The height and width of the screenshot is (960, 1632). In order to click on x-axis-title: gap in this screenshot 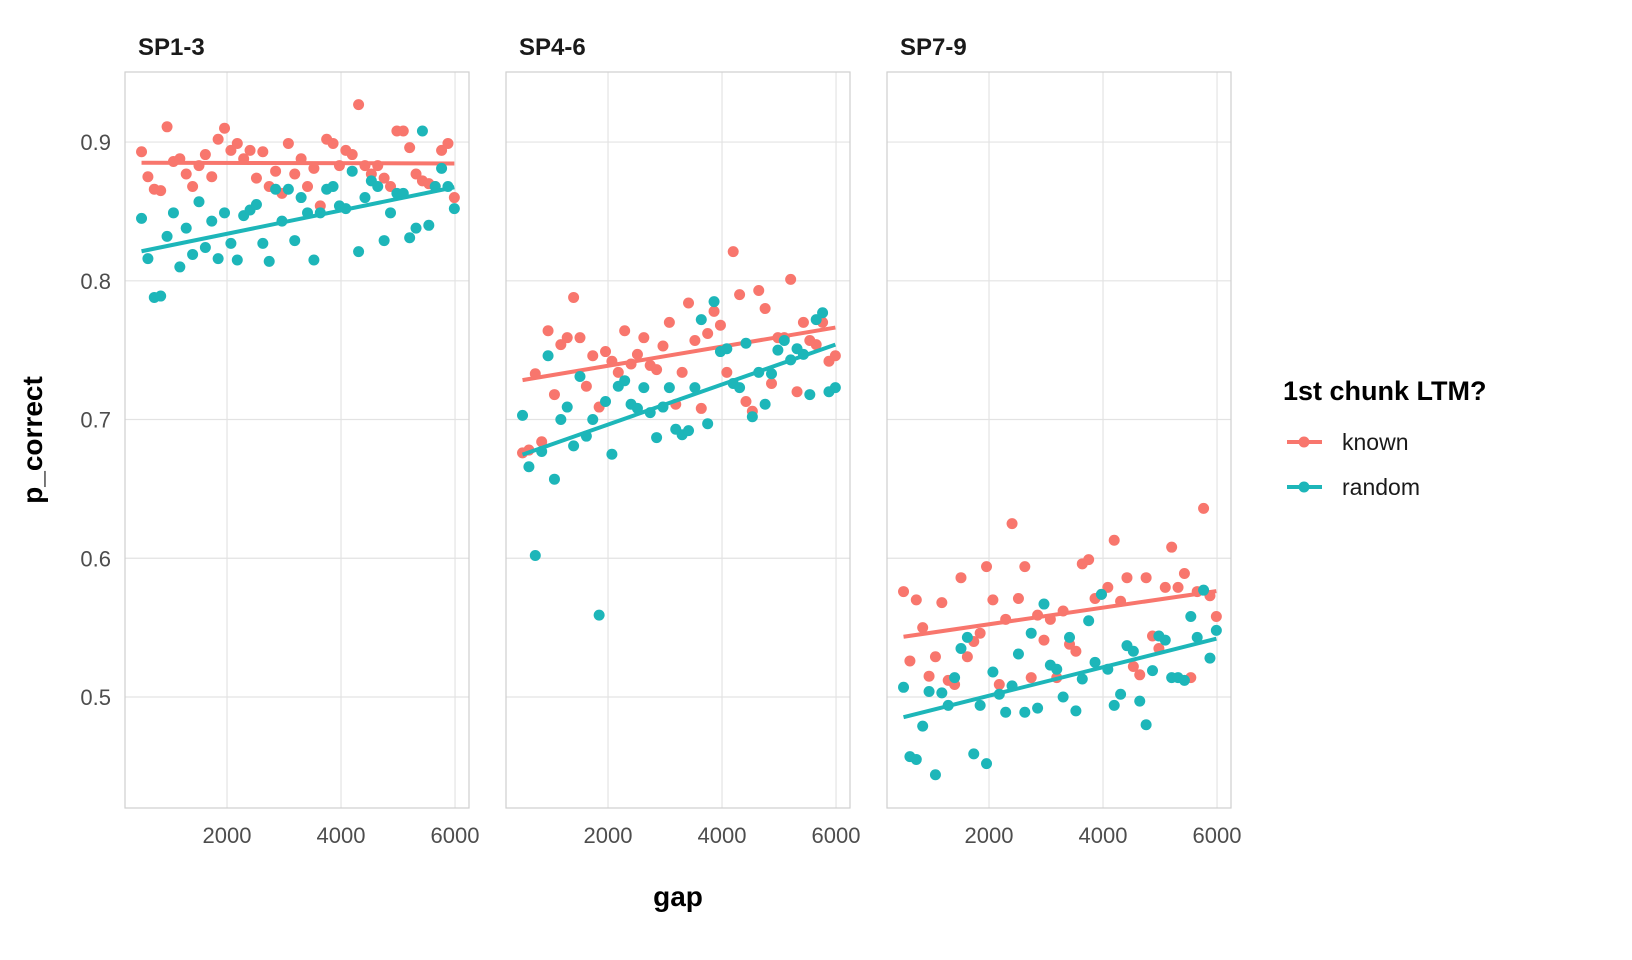, I will do `click(678, 896)`.